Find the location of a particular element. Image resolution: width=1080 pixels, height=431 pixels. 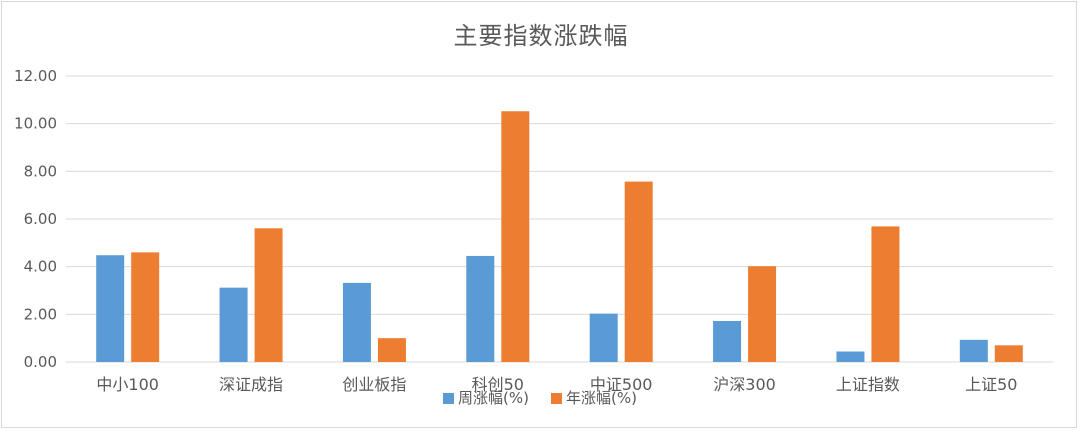

chart-title: 主要指数涨跌幅 is located at coordinates (541, 36).